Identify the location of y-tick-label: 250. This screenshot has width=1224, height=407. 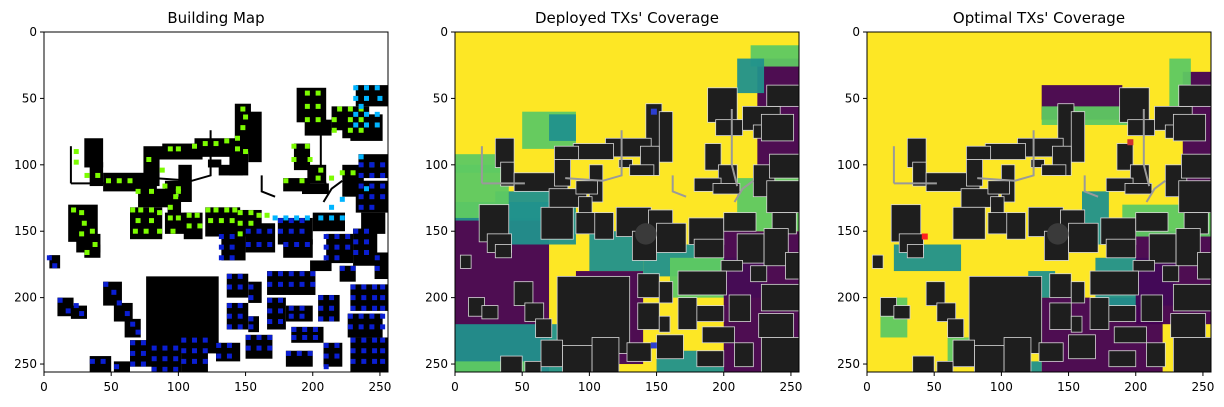
(848, 364).